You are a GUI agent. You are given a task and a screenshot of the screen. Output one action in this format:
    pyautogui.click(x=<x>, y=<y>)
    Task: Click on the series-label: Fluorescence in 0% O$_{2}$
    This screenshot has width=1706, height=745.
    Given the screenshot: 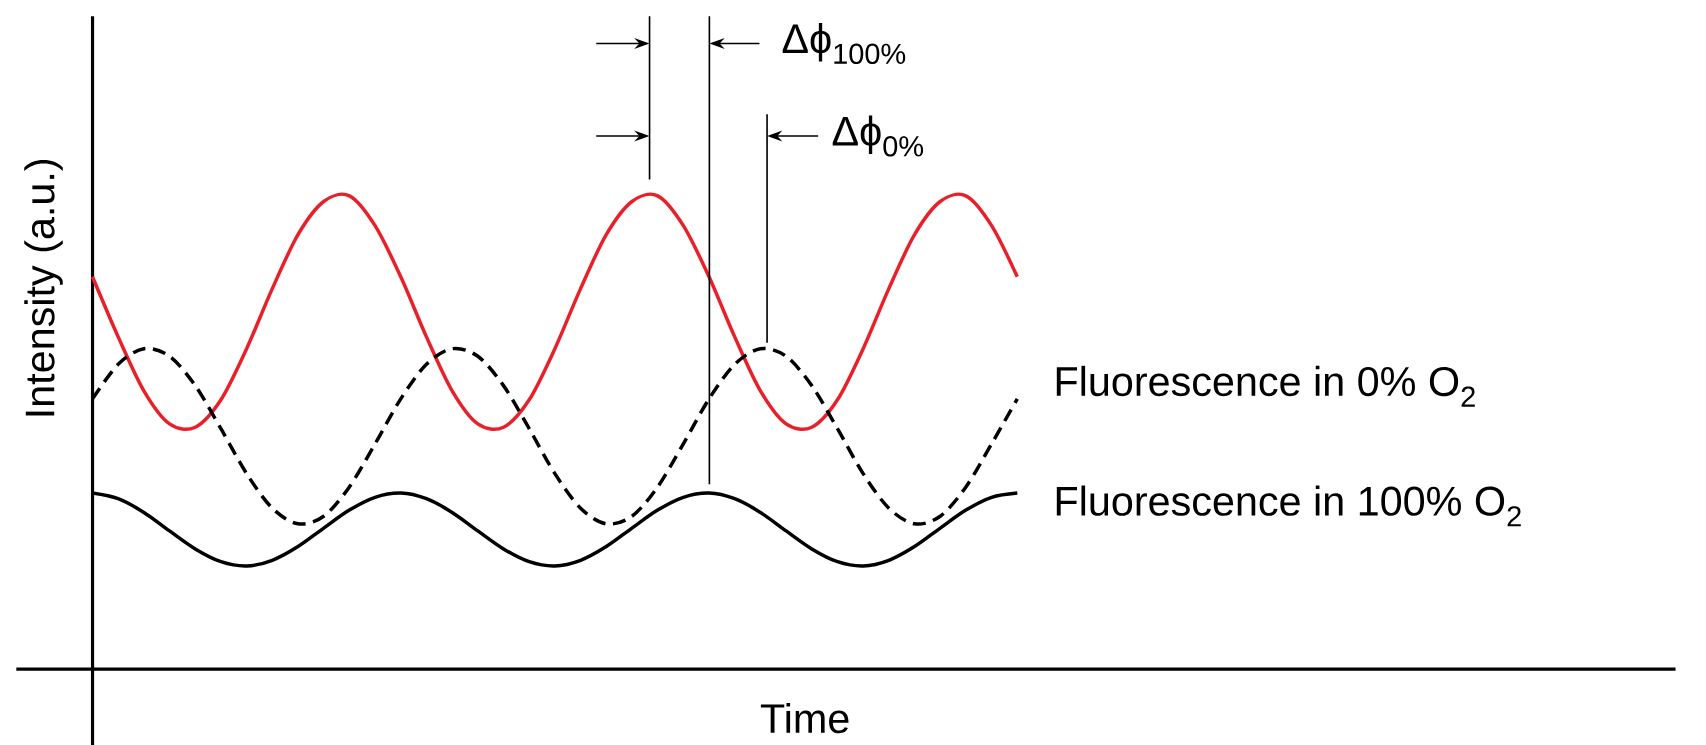 What is the action you would take?
    pyautogui.click(x=1265, y=386)
    